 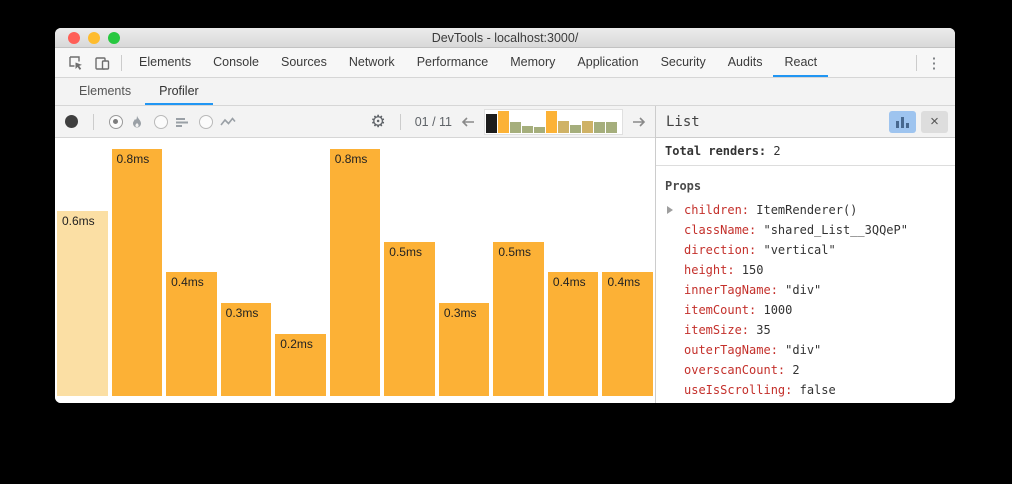 What do you see at coordinates (639, 122) in the screenshot?
I see `next-commit-arrow-icon` at bounding box center [639, 122].